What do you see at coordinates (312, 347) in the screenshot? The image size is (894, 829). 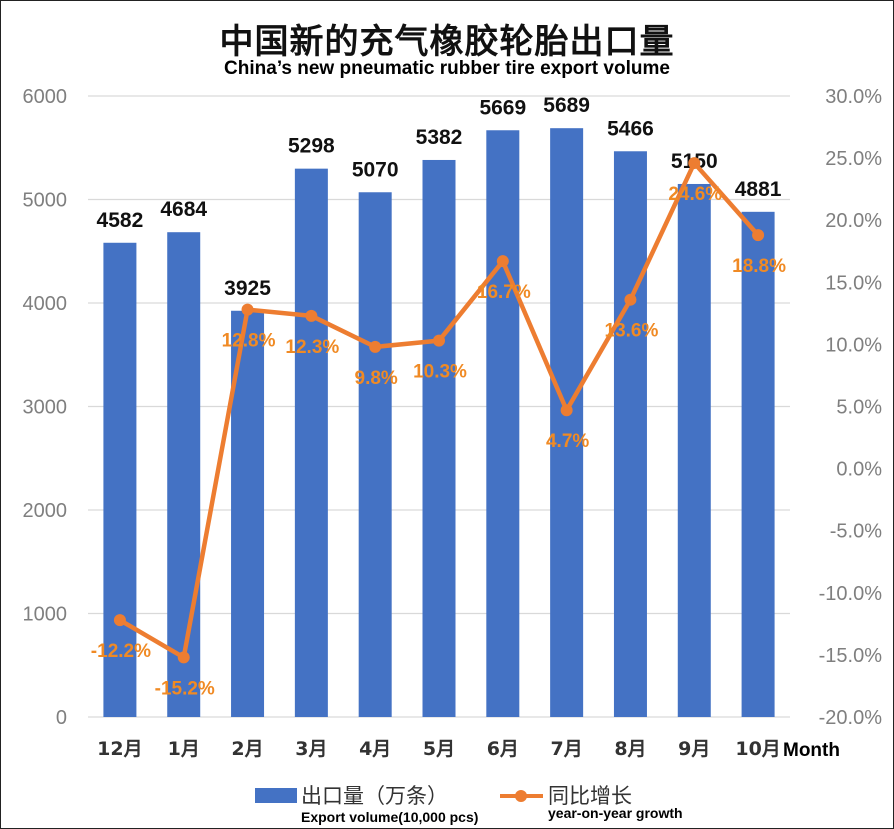 I see `growth-value-label: 12.3%` at bounding box center [312, 347].